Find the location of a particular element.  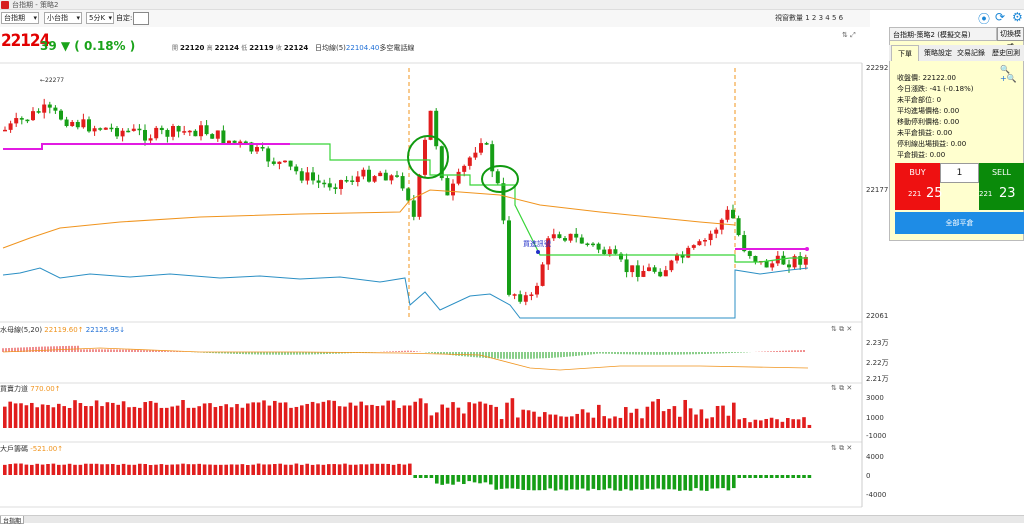

refresh-icon: ⟳ is located at coordinates (1000, 17).